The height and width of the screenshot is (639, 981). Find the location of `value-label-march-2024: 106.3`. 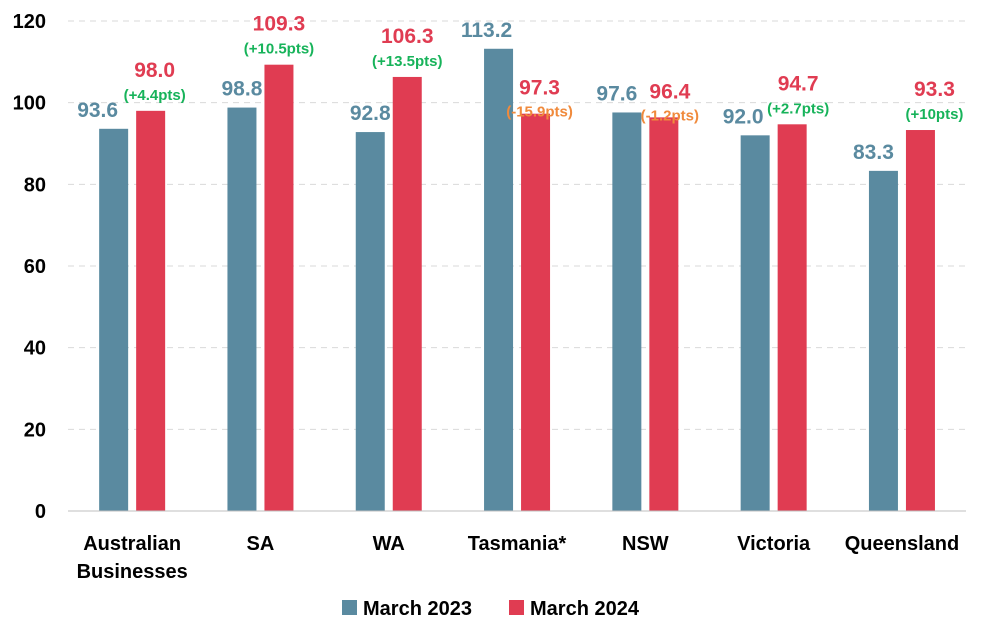

value-label-march-2024: 106.3 is located at coordinates (407, 36).